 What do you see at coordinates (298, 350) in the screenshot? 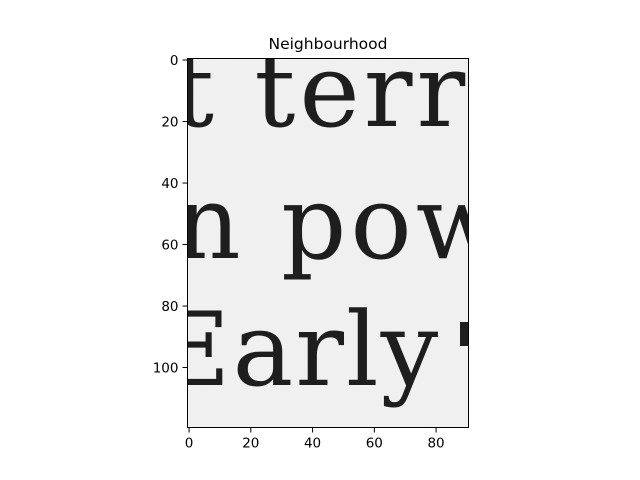
I see `image-text-line-3: Early` at bounding box center [298, 350].